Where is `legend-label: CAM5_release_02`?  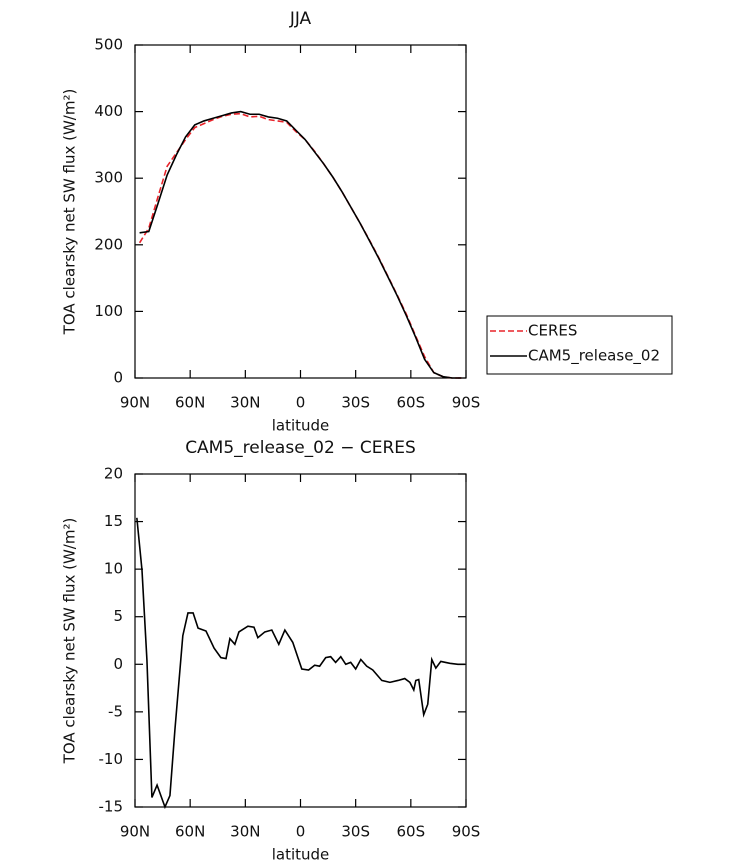 legend-label: CAM5_release_02 is located at coordinates (594, 356).